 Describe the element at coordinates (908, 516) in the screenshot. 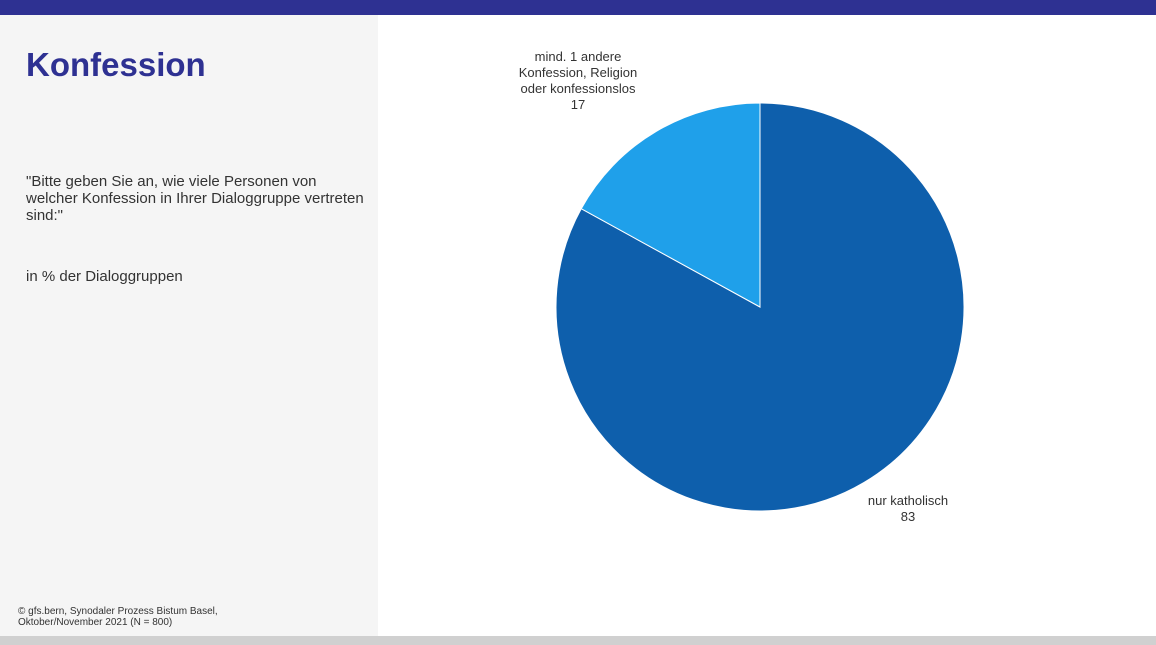

I see `slice-value-label-1: 83` at that location.